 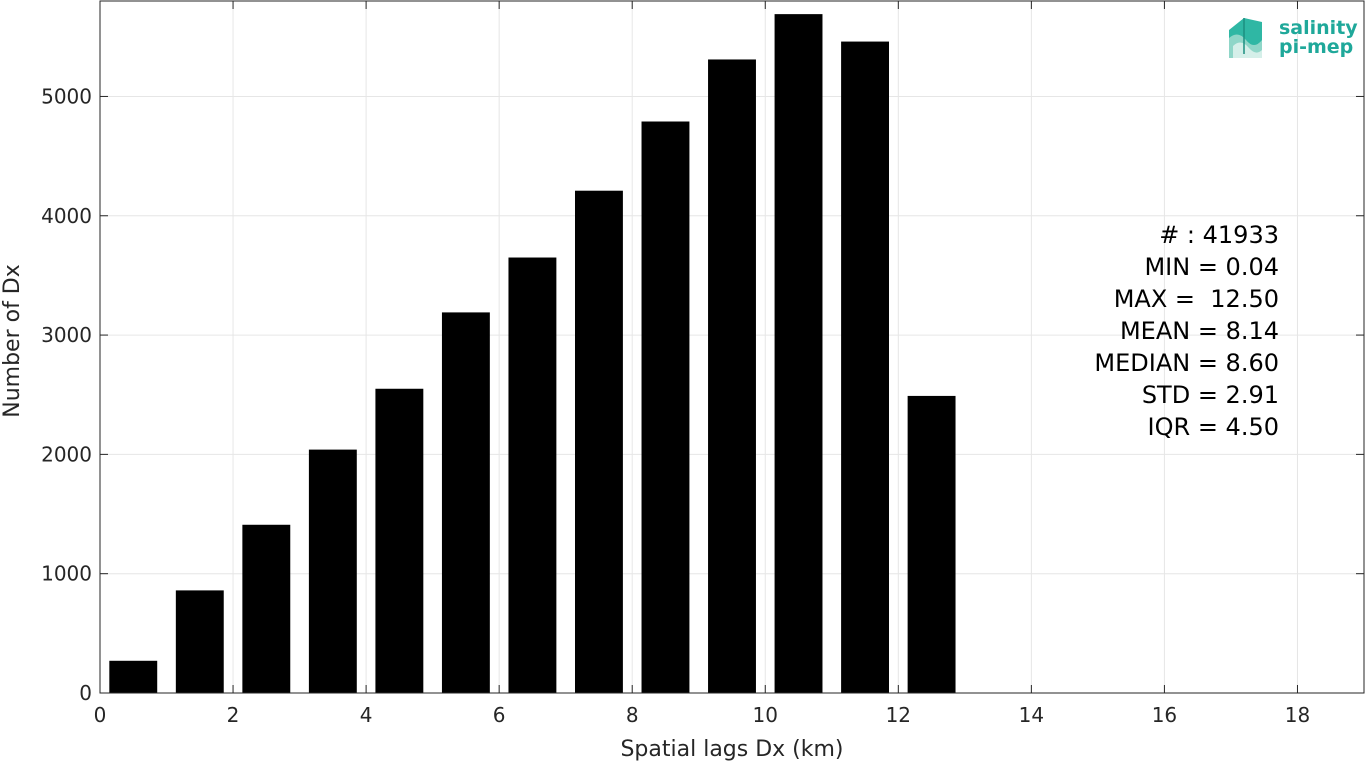 What do you see at coordinates (66, 216) in the screenshot?
I see `y-tick-label: 4000` at bounding box center [66, 216].